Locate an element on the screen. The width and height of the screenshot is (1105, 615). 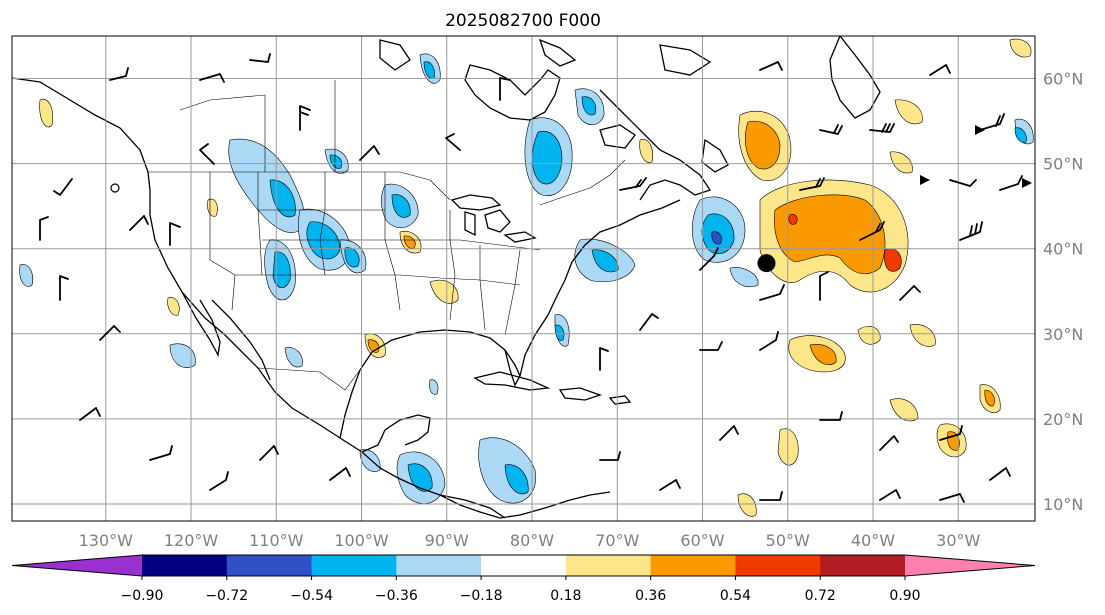
latitude-labels: 60°N 50°N 40°N 30°N 20°N 10°N is located at coordinates (1063, 292).